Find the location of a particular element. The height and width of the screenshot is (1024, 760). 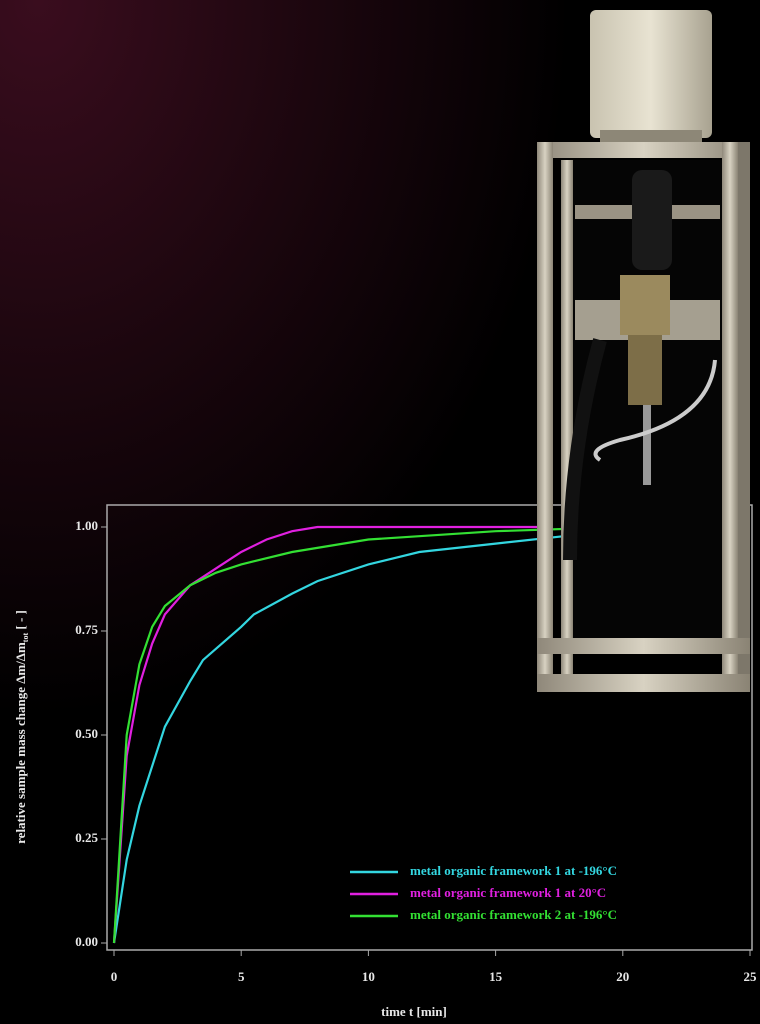

y-label-subscript: tot is located at coordinates (25, 638).